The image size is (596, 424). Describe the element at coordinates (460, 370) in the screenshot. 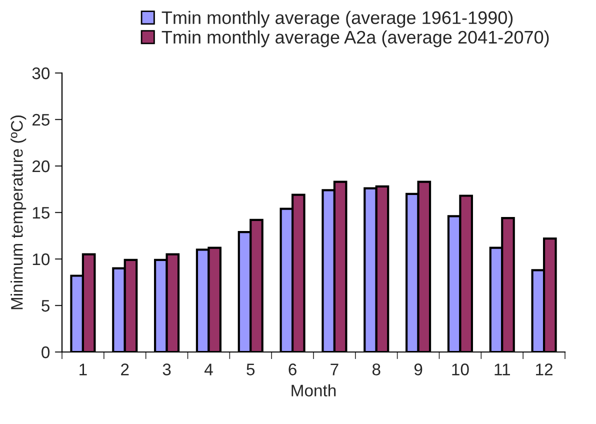

I see `x-tick-label: 10` at that location.